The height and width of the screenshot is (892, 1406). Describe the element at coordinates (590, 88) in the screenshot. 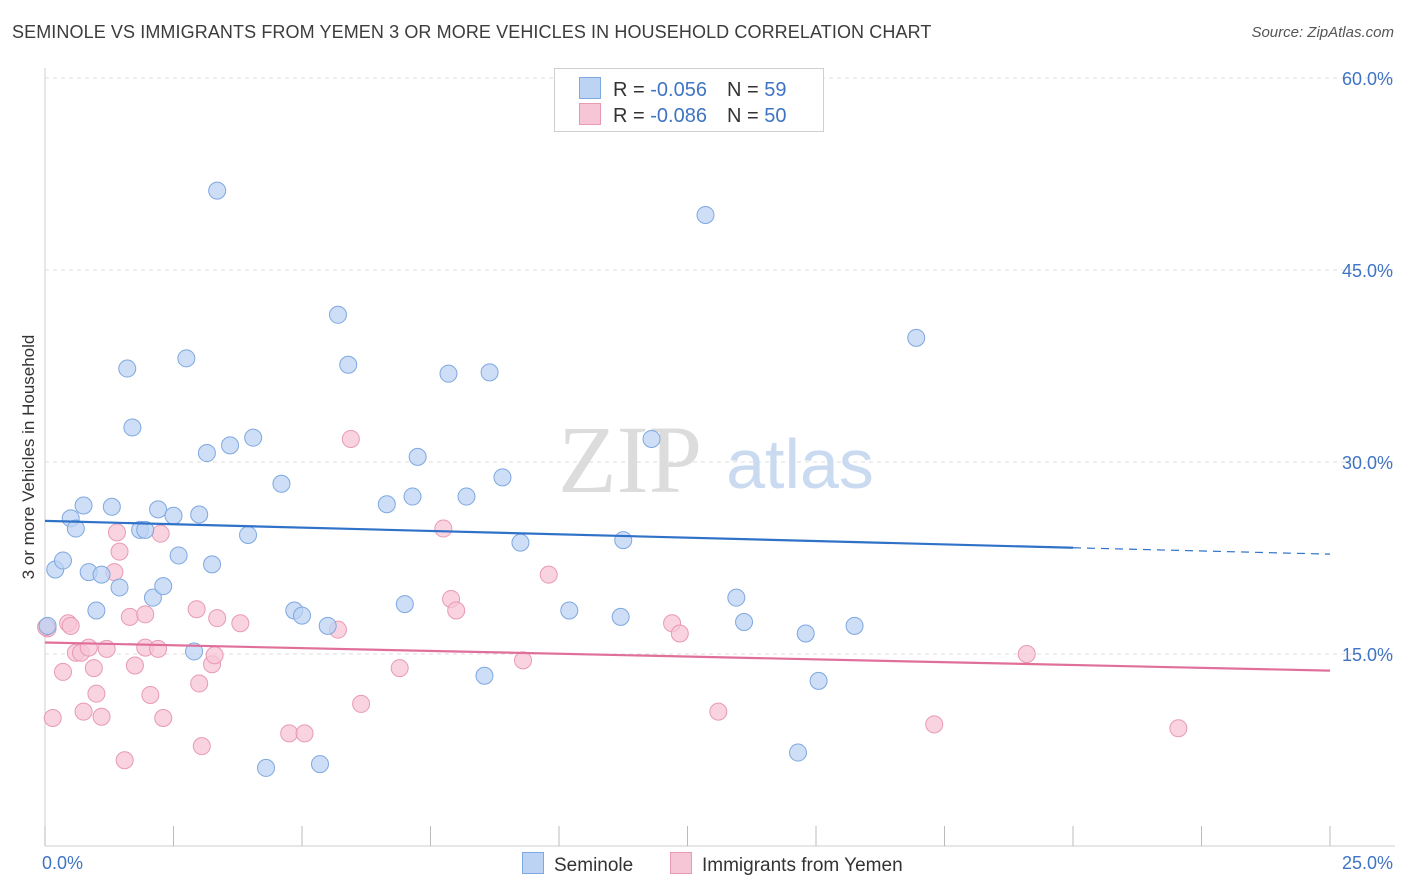

I see `seminole-swatch` at that location.